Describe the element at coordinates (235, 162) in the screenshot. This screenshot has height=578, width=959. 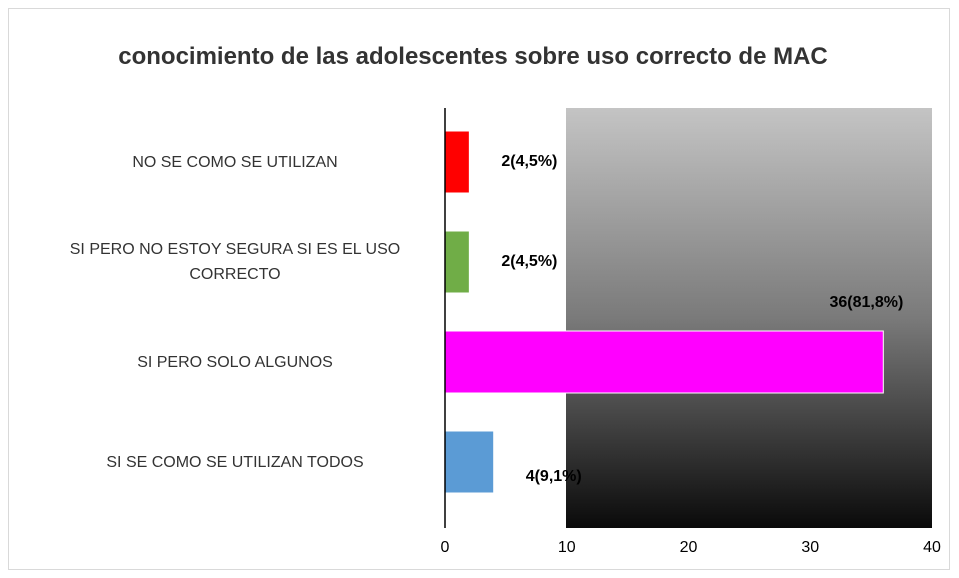
I see `y-tick-label: NO SE COMO SE UTILIZAN` at that location.